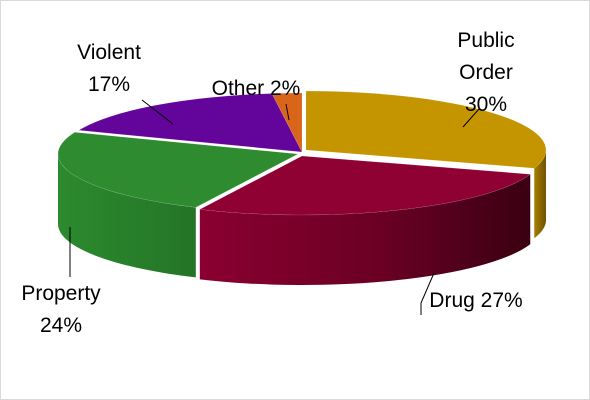  Describe the element at coordinates (485, 72) in the screenshot. I see `data-label-public-order: Public Order 30%` at that location.